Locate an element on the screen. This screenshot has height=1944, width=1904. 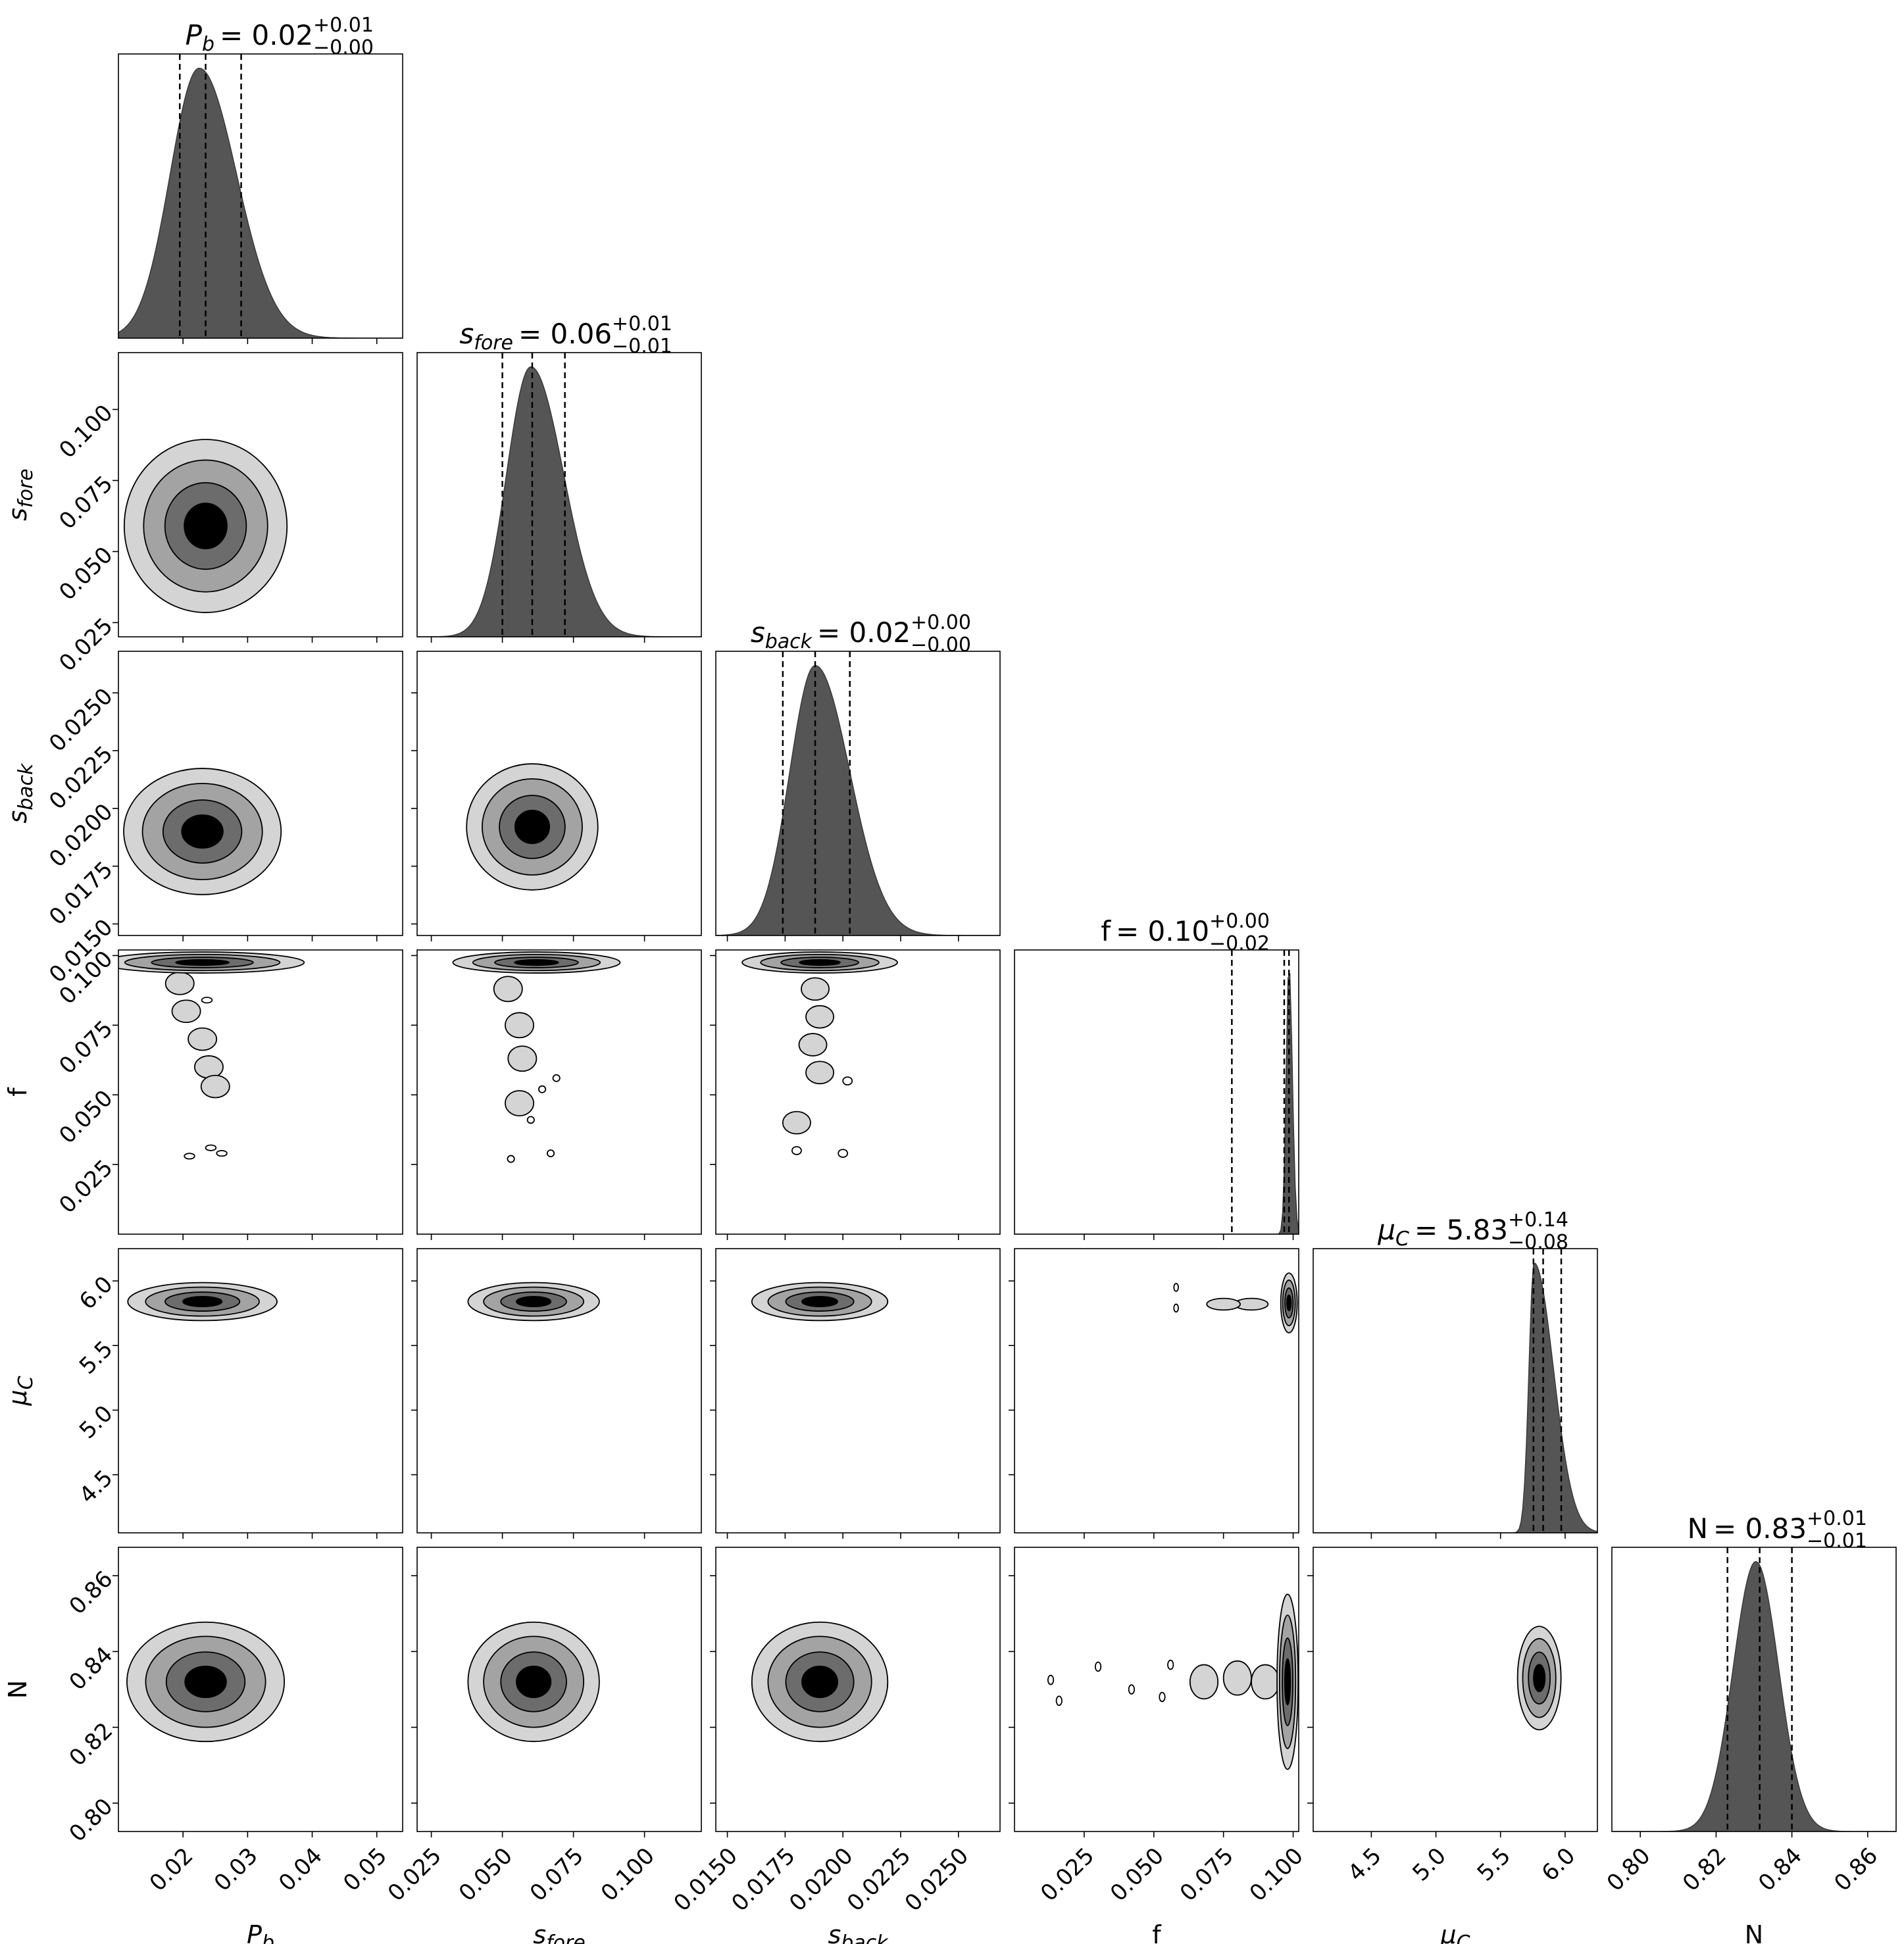
panel-muC-vs-f is located at coordinates (1154, 1393).